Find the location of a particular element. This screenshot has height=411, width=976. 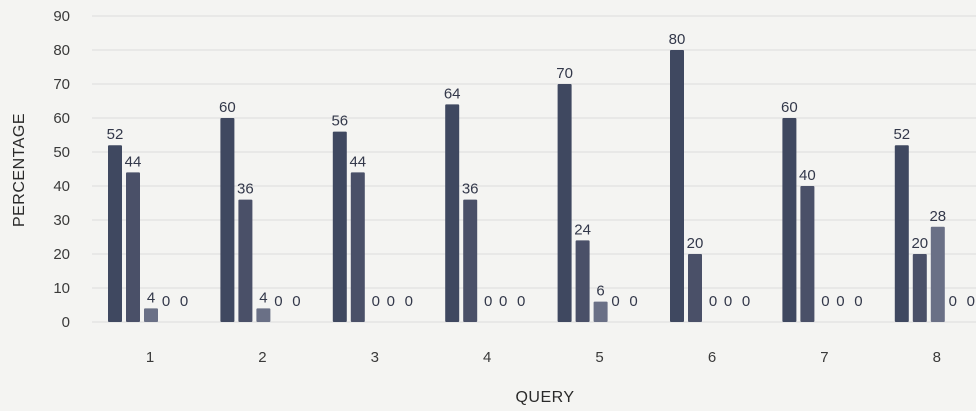

data-label: 24 is located at coordinates (582, 229).